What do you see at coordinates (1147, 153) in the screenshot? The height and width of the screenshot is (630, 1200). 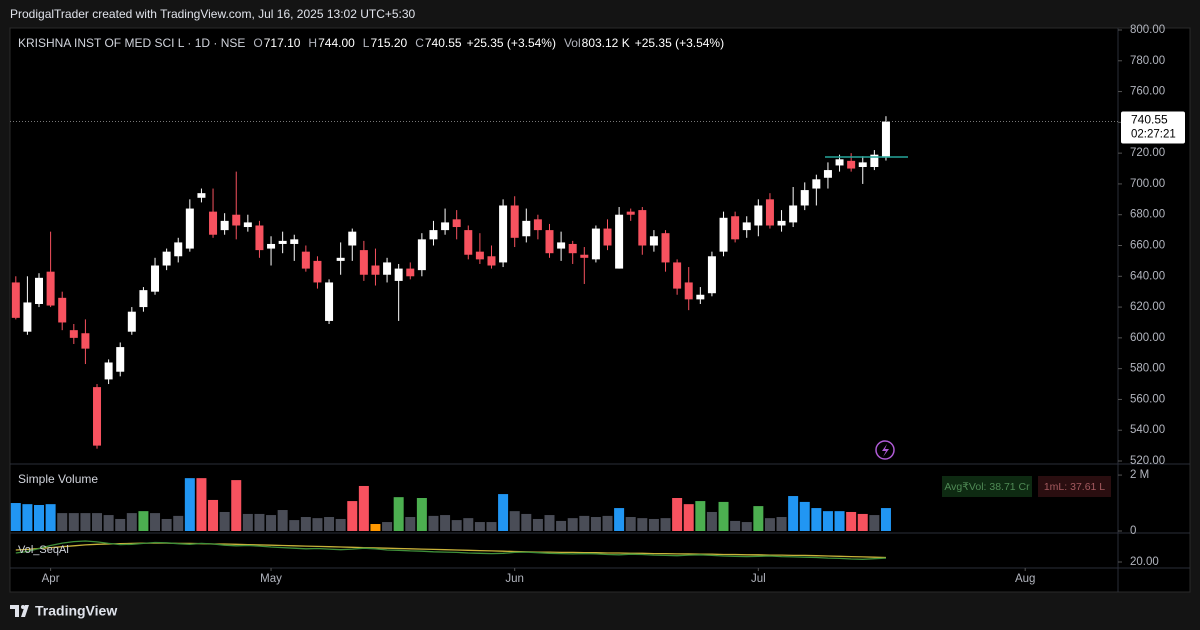 I see `y-tick-label: 720.00` at bounding box center [1147, 153].